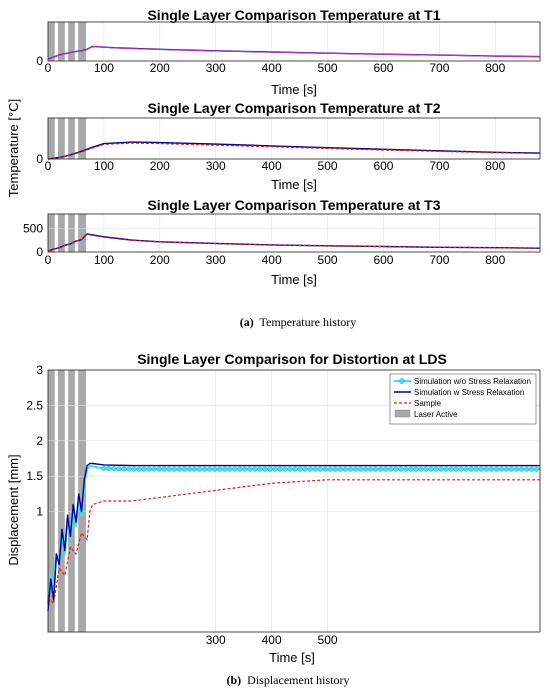 This screenshot has width=550, height=698. Describe the element at coordinates (495, 260) in the screenshot. I see `x-tick-label: 800` at that location.